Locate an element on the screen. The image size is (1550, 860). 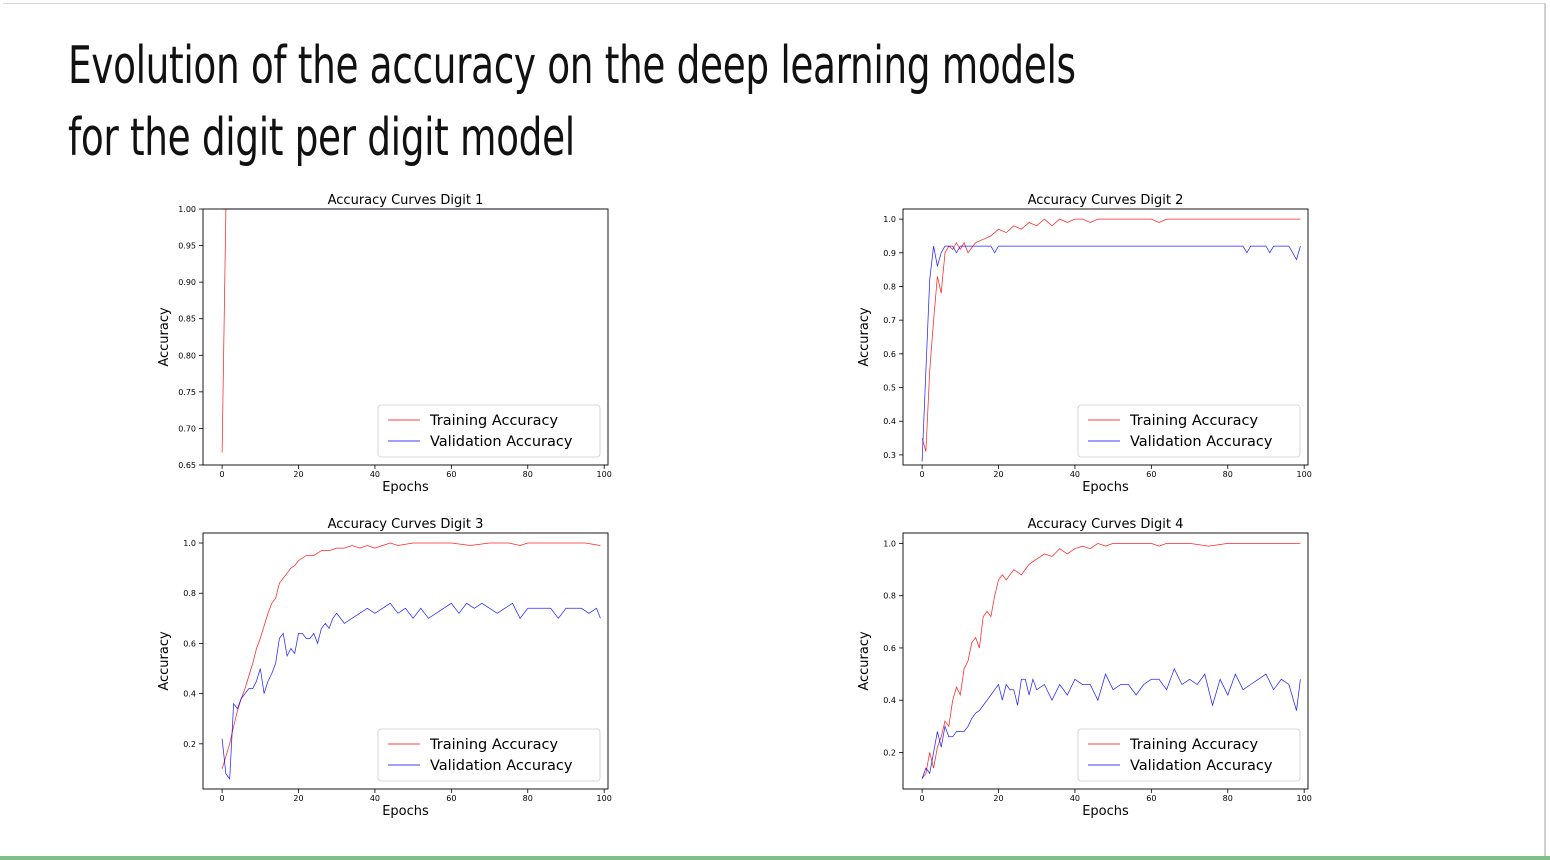
y-tick-label: 0.3 is located at coordinates (889, 455).